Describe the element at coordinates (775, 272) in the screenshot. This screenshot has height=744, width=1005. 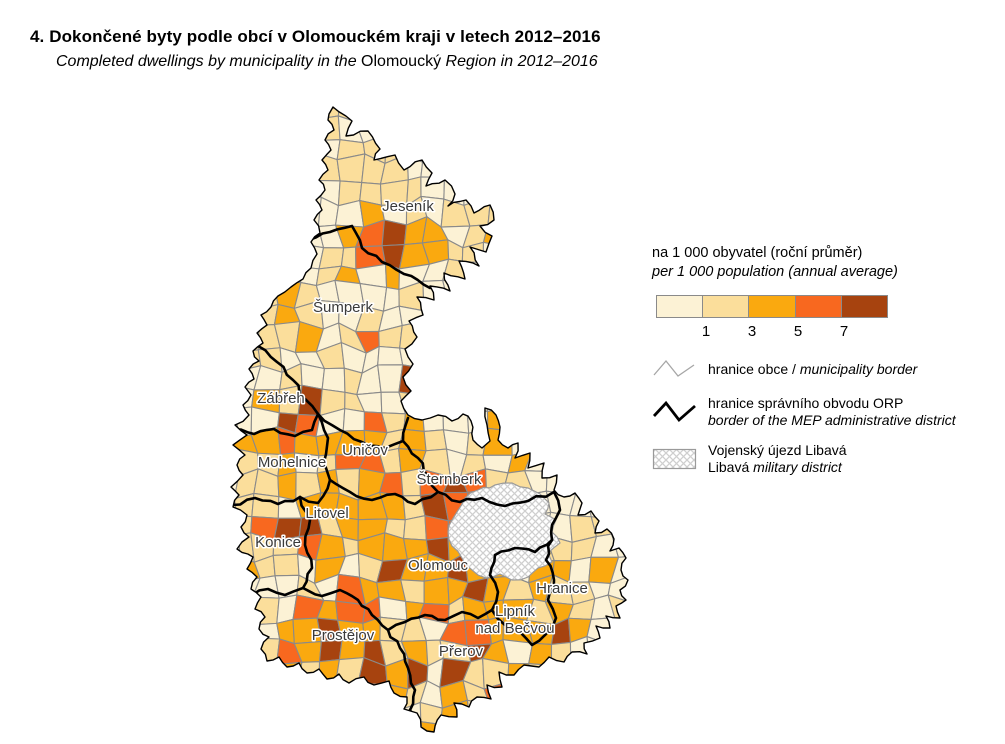
I see `legend-title-en: per 1 000 population (annual average)` at that location.